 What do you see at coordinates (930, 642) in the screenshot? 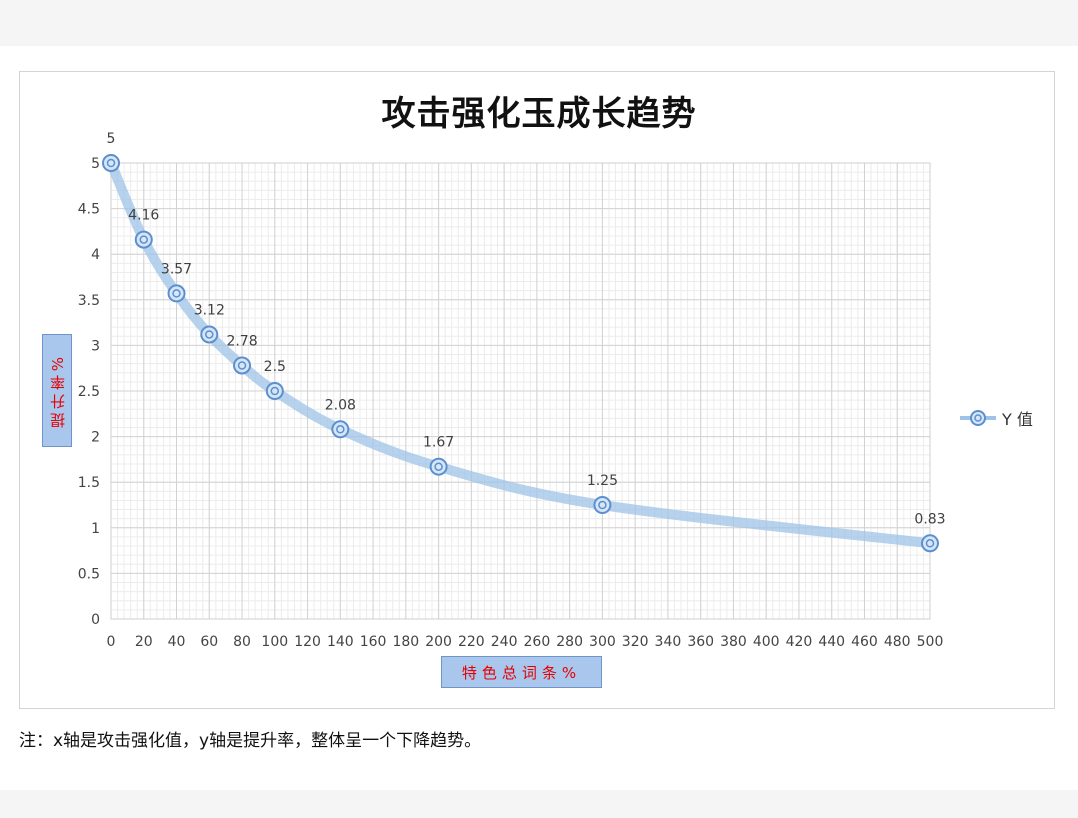
I see `x-tick-label: 500` at bounding box center [930, 642].